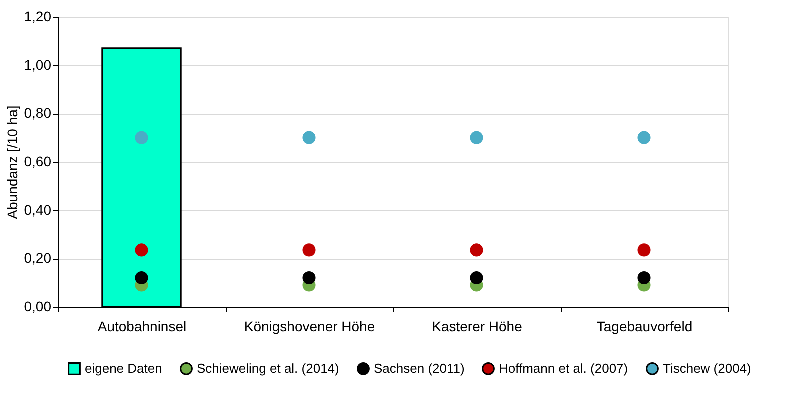 Image resolution: width=785 pixels, height=419 pixels. What do you see at coordinates (38, 64) in the screenshot?
I see `y-tick-label: 1,00` at bounding box center [38, 64].